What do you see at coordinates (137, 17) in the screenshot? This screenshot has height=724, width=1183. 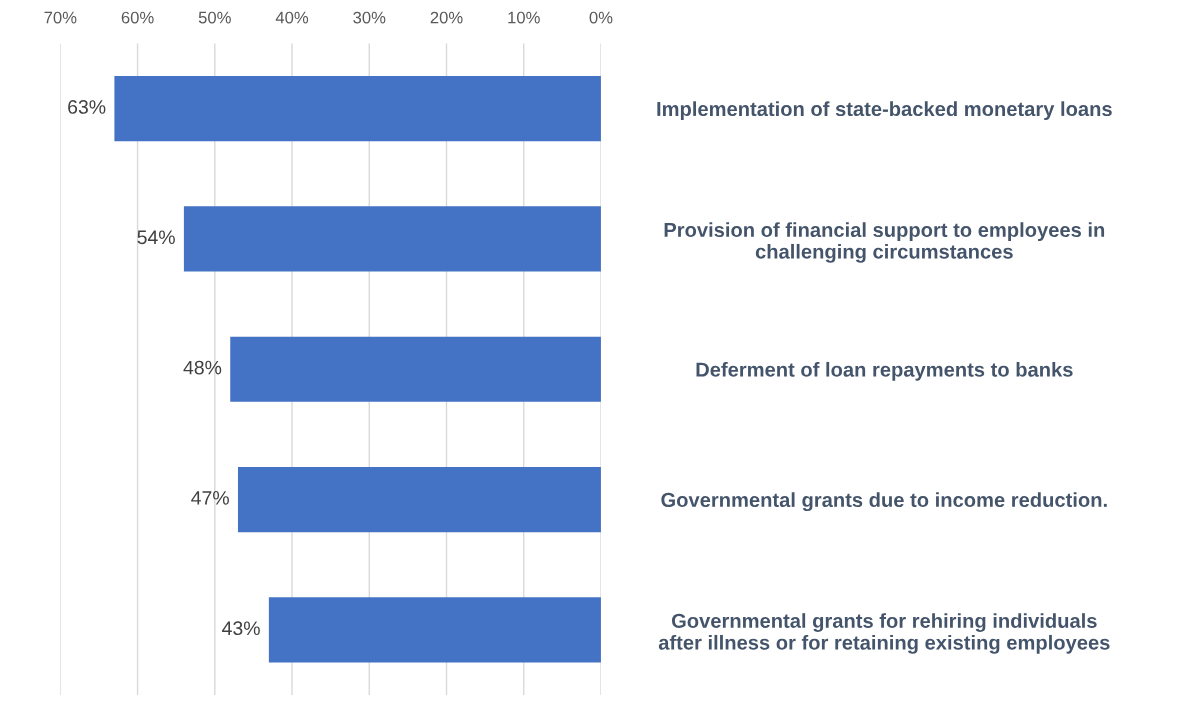 I see `x-tick-label: 60%` at bounding box center [137, 17].